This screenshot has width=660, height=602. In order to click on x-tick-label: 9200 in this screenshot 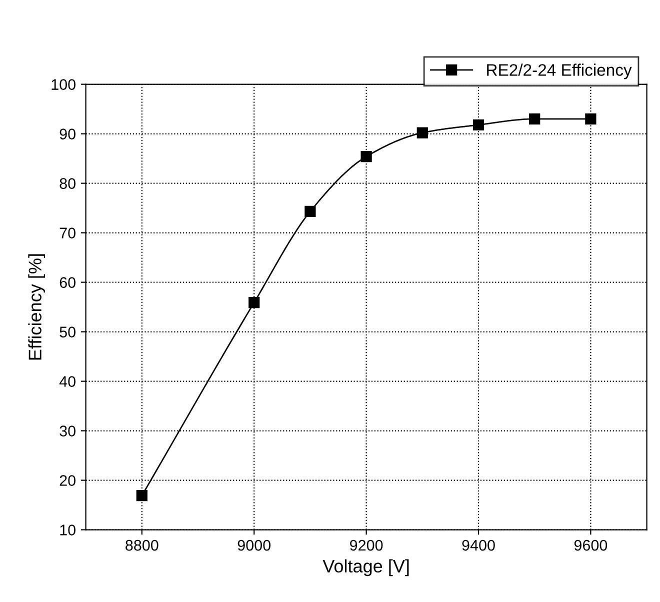, I will do `click(366, 545)`.